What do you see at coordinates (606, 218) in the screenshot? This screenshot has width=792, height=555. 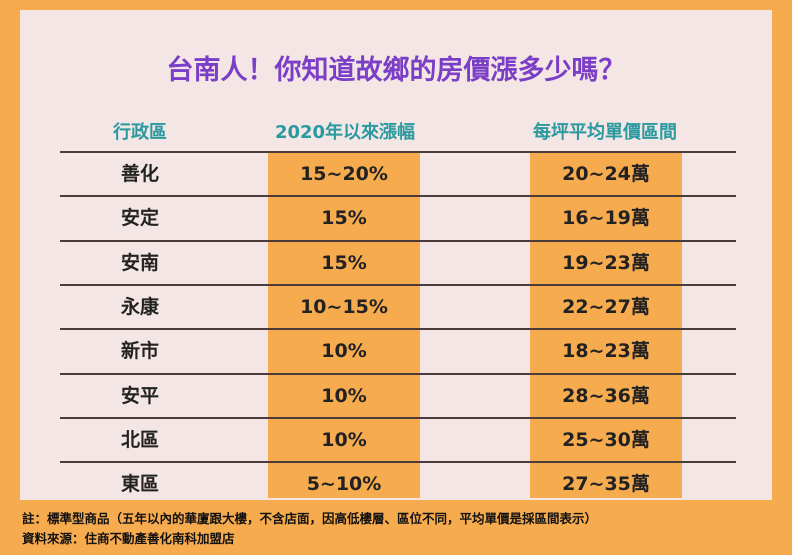 I see `table-cell: 16~19萬` at bounding box center [606, 218].